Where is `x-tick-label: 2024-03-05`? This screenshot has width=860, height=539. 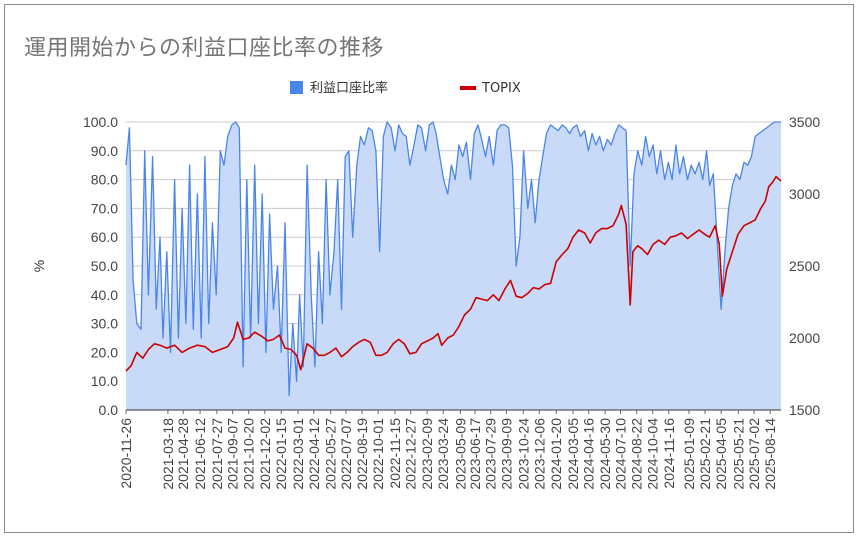
x-tick-label: 2024-03-05 is located at coordinates (573, 454).